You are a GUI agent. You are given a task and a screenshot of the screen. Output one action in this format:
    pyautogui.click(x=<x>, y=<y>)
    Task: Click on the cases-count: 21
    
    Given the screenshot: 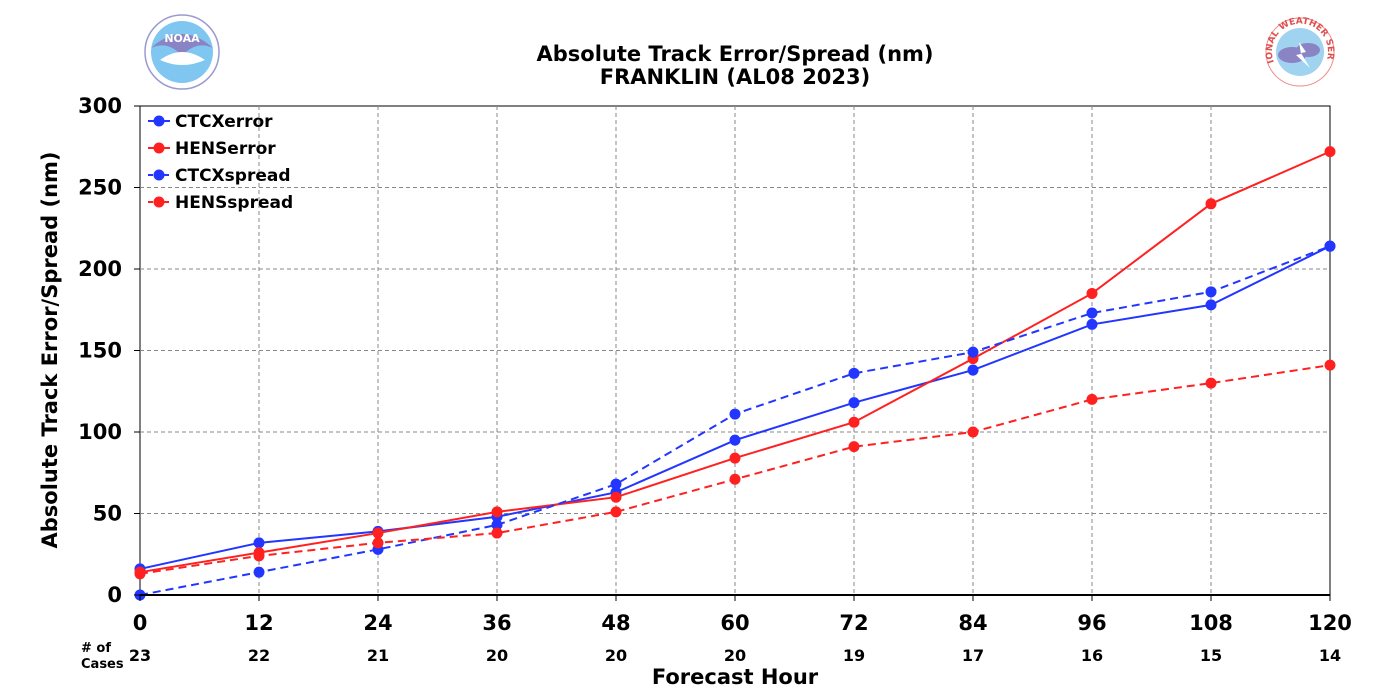 What is the action you would take?
    pyautogui.click(x=378, y=655)
    